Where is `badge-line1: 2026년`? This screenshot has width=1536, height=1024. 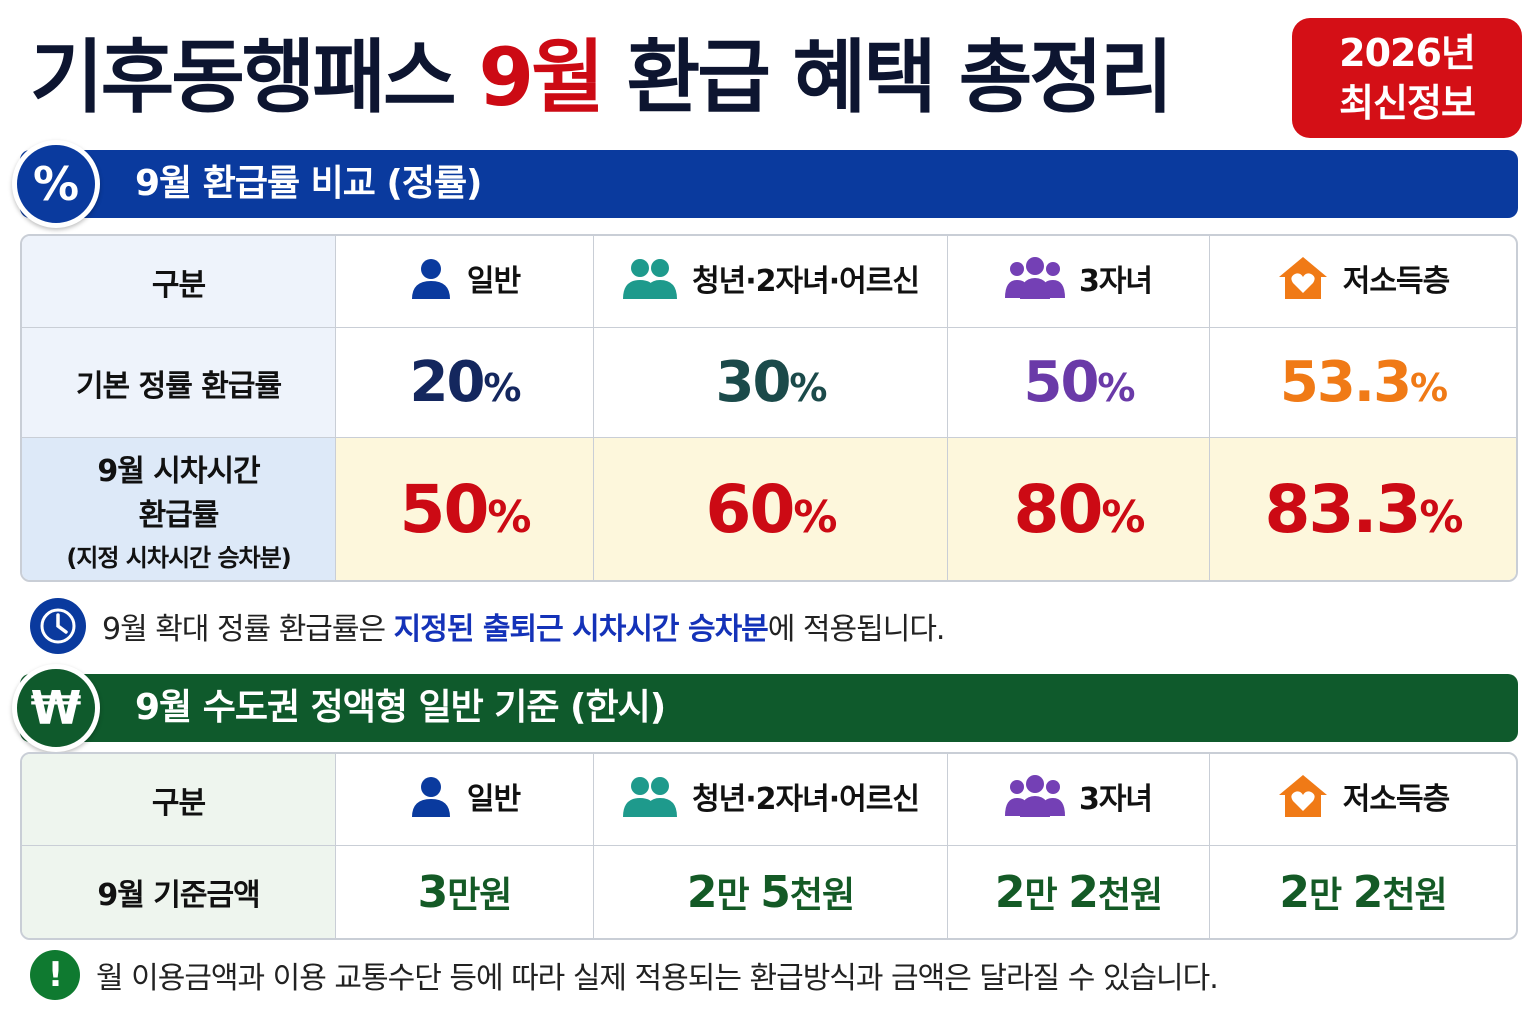 badge-line1: 2026년 is located at coordinates (1407, 53).